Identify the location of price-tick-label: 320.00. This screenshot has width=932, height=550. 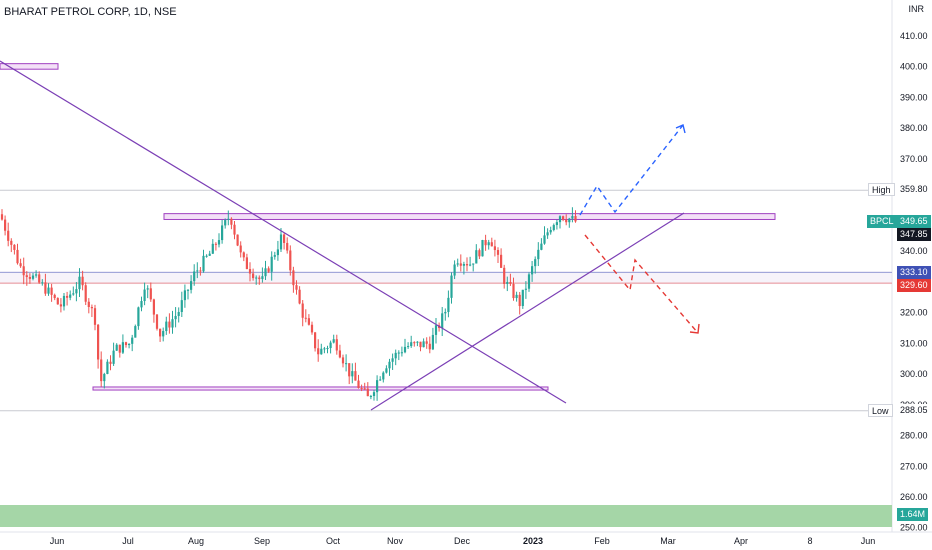
(914, 313).